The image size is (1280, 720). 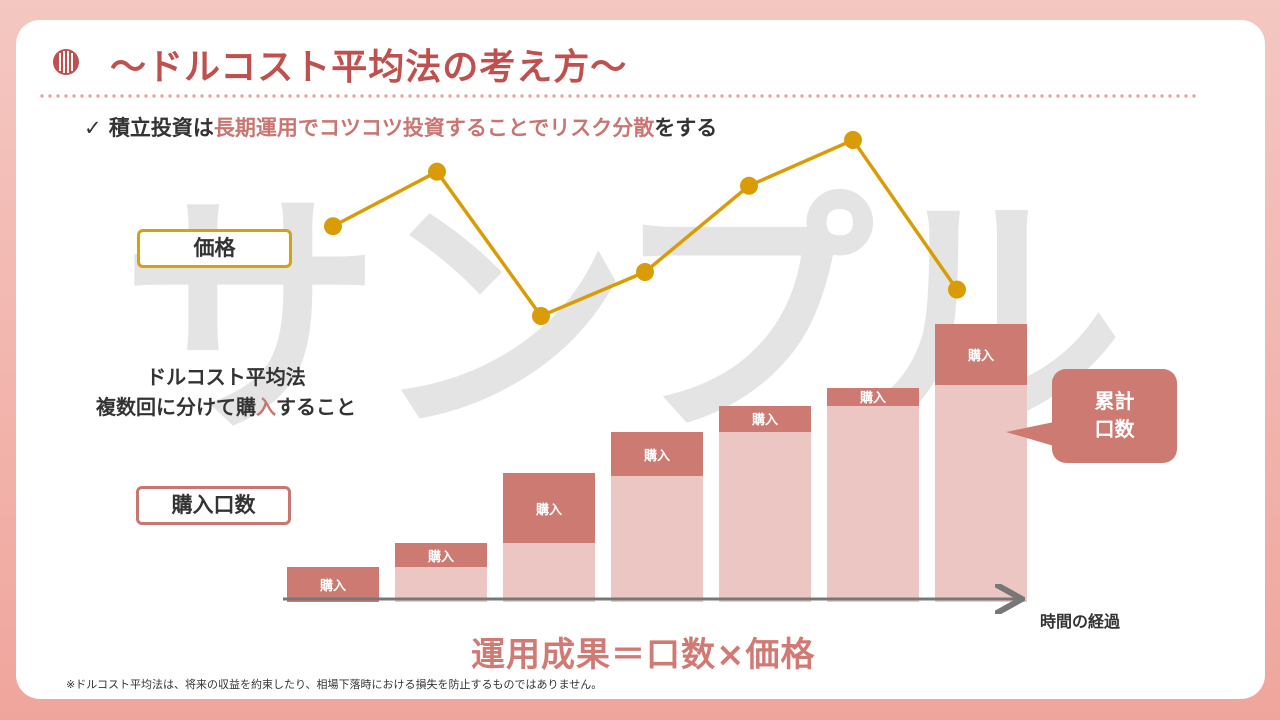 What do you see at coordinates (618, 96) in the screenshot?
I see `dotted-divider` at bounding box center [618, 96].